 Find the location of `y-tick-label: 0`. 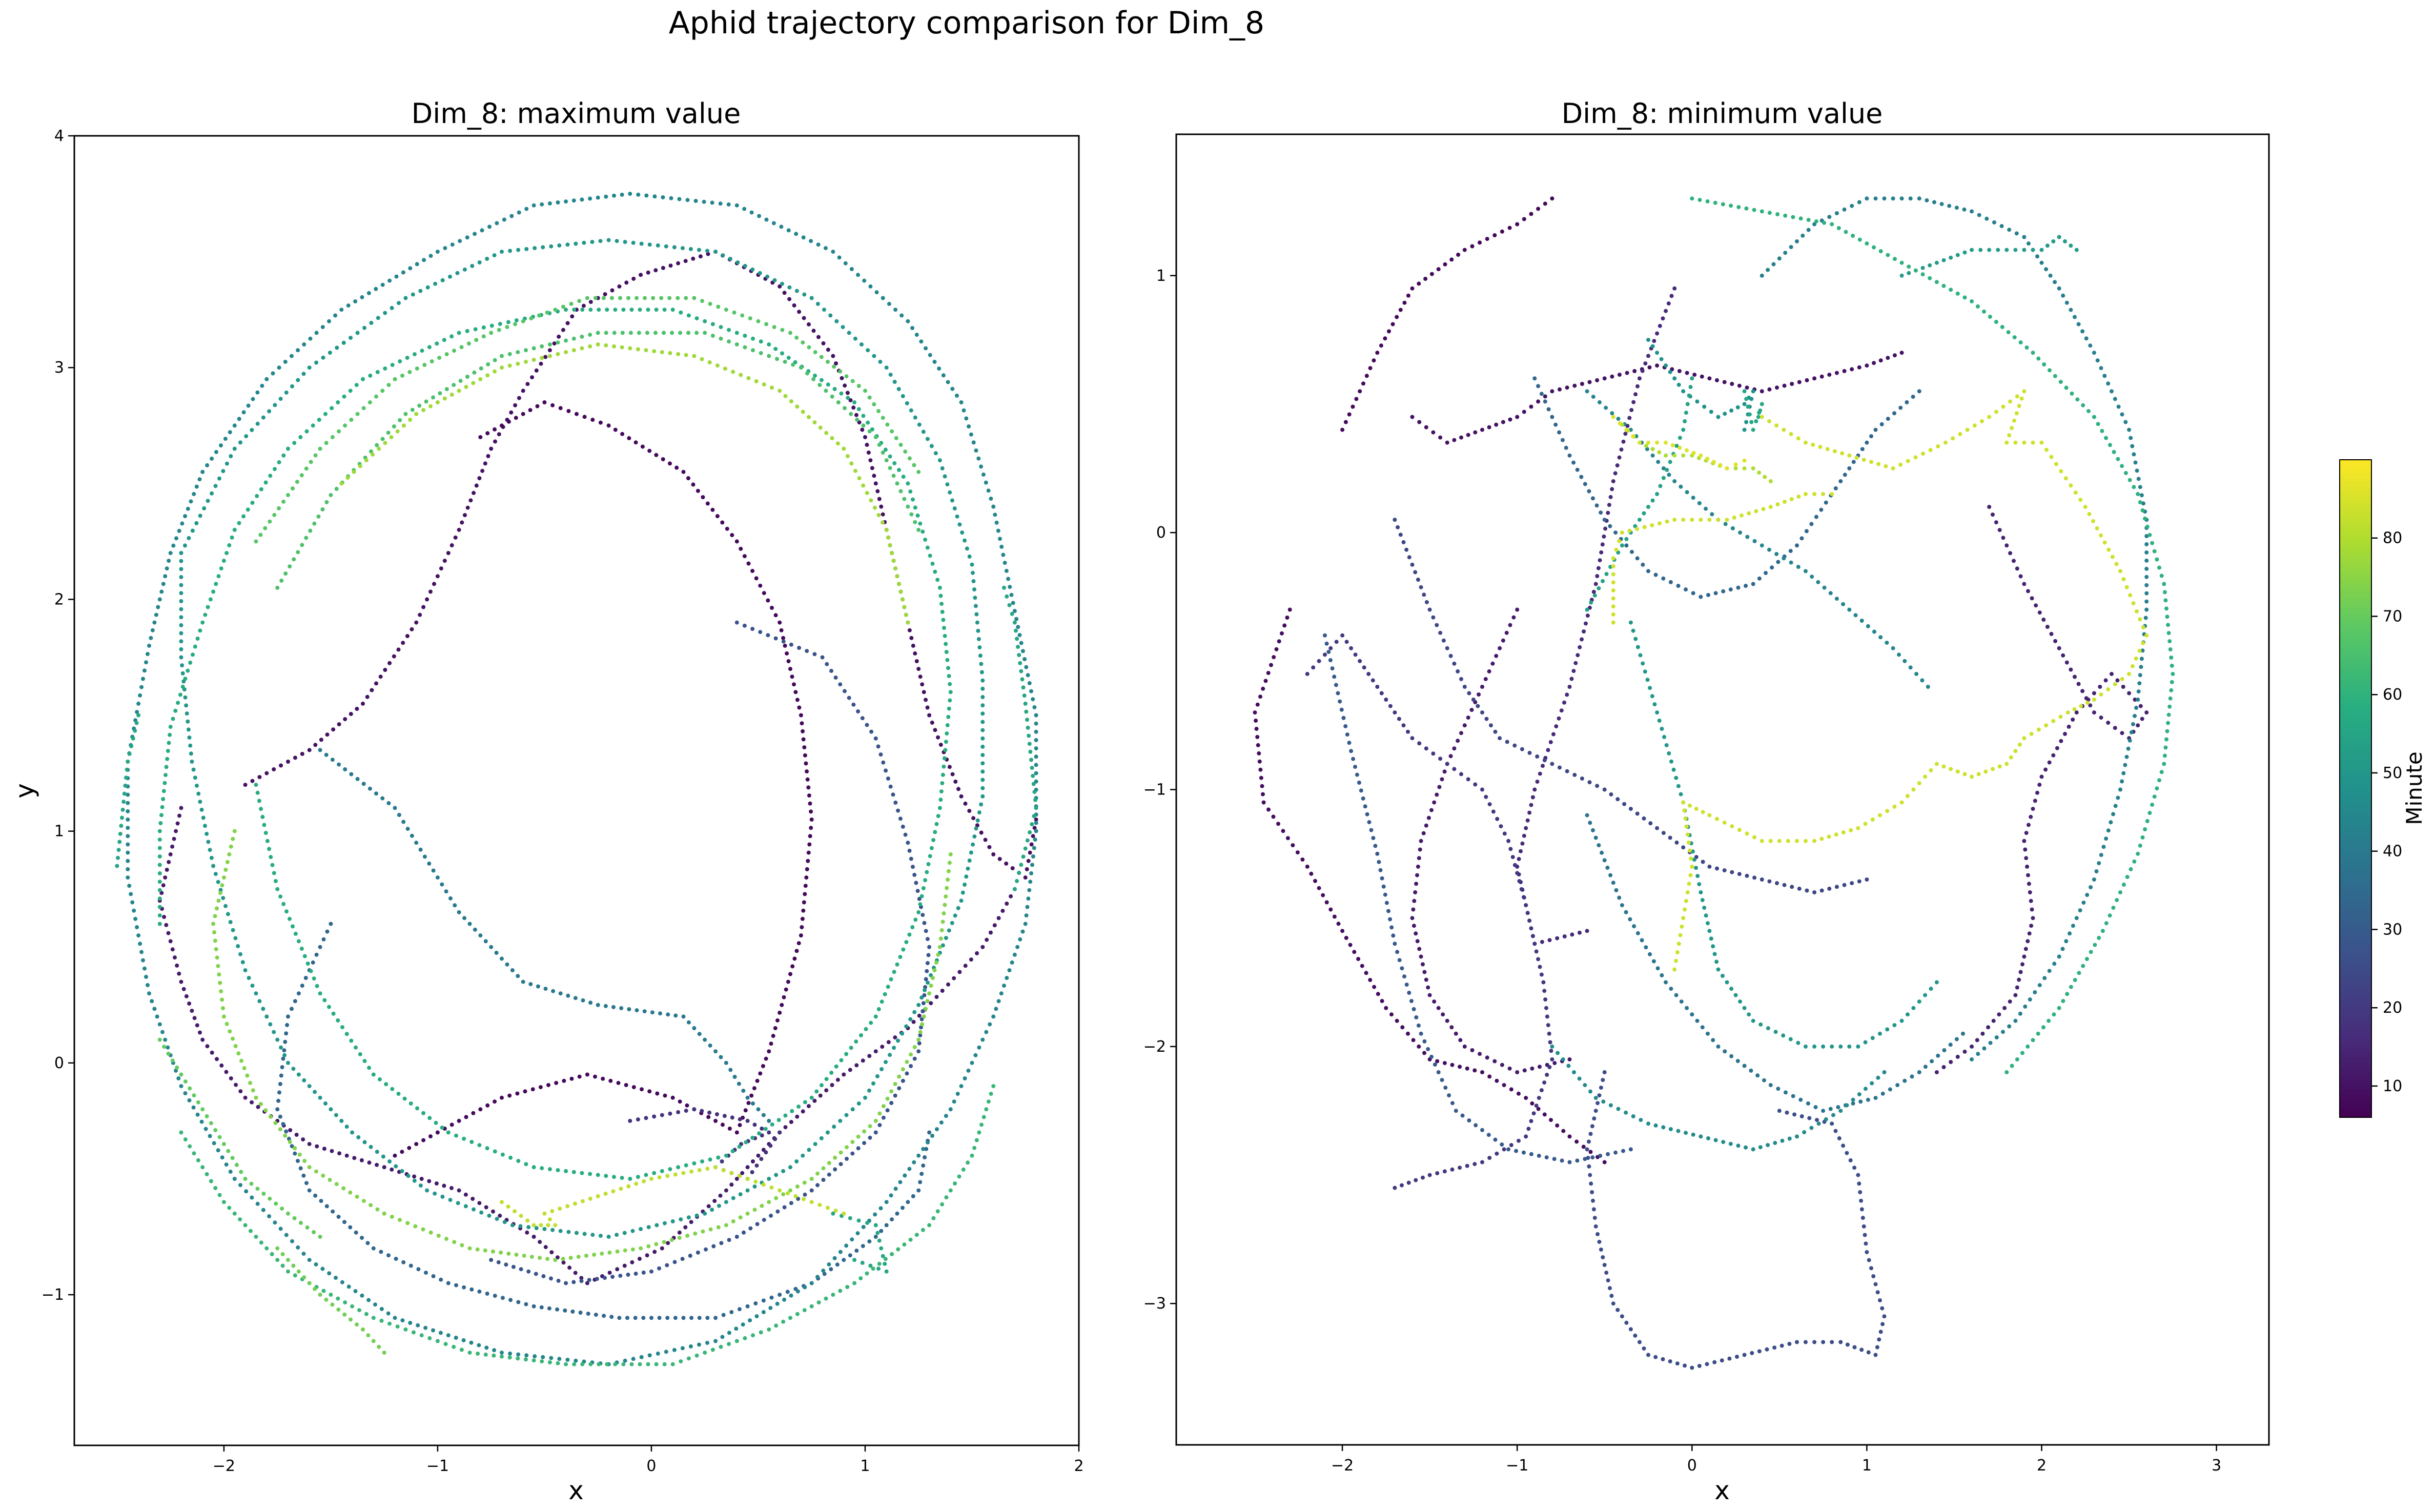

y-tick-label: 0 is located at coordinates (1161, 533).